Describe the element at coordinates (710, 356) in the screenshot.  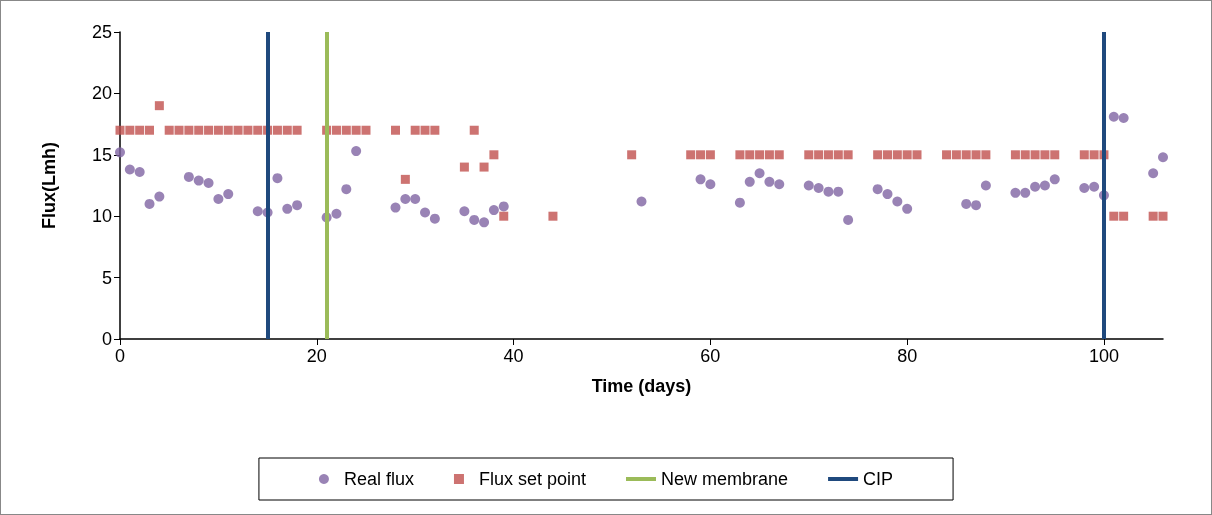
I see `x-tick-label: 60` at that location.